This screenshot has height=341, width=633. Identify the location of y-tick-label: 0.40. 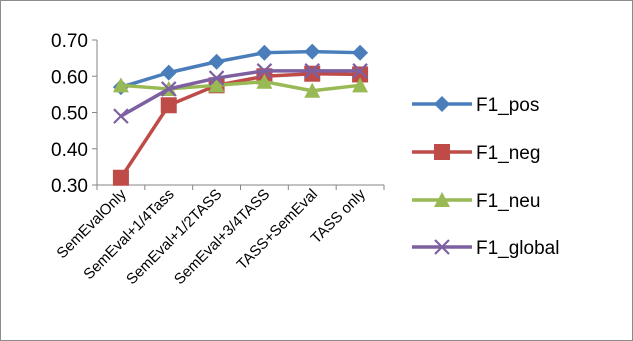
(69, 150).